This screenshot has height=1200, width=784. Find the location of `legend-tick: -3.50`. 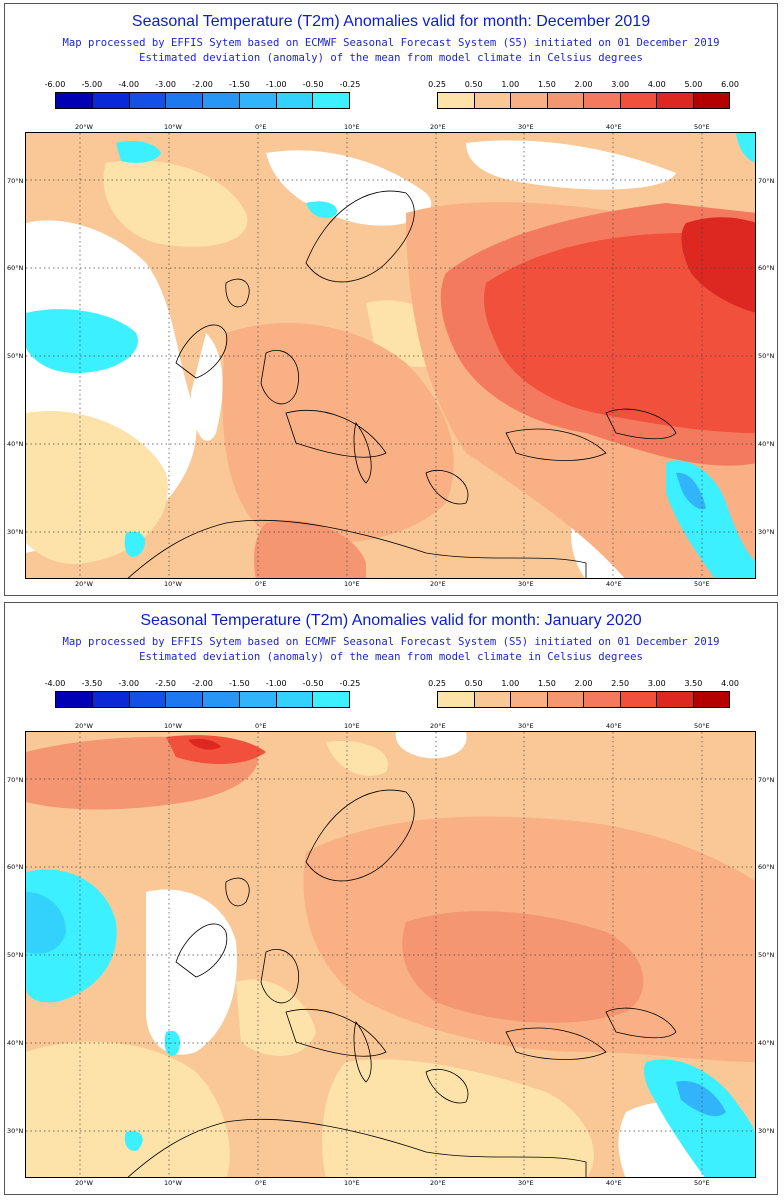

legend-tick: -3.50 is located at coordinates (92, 683).